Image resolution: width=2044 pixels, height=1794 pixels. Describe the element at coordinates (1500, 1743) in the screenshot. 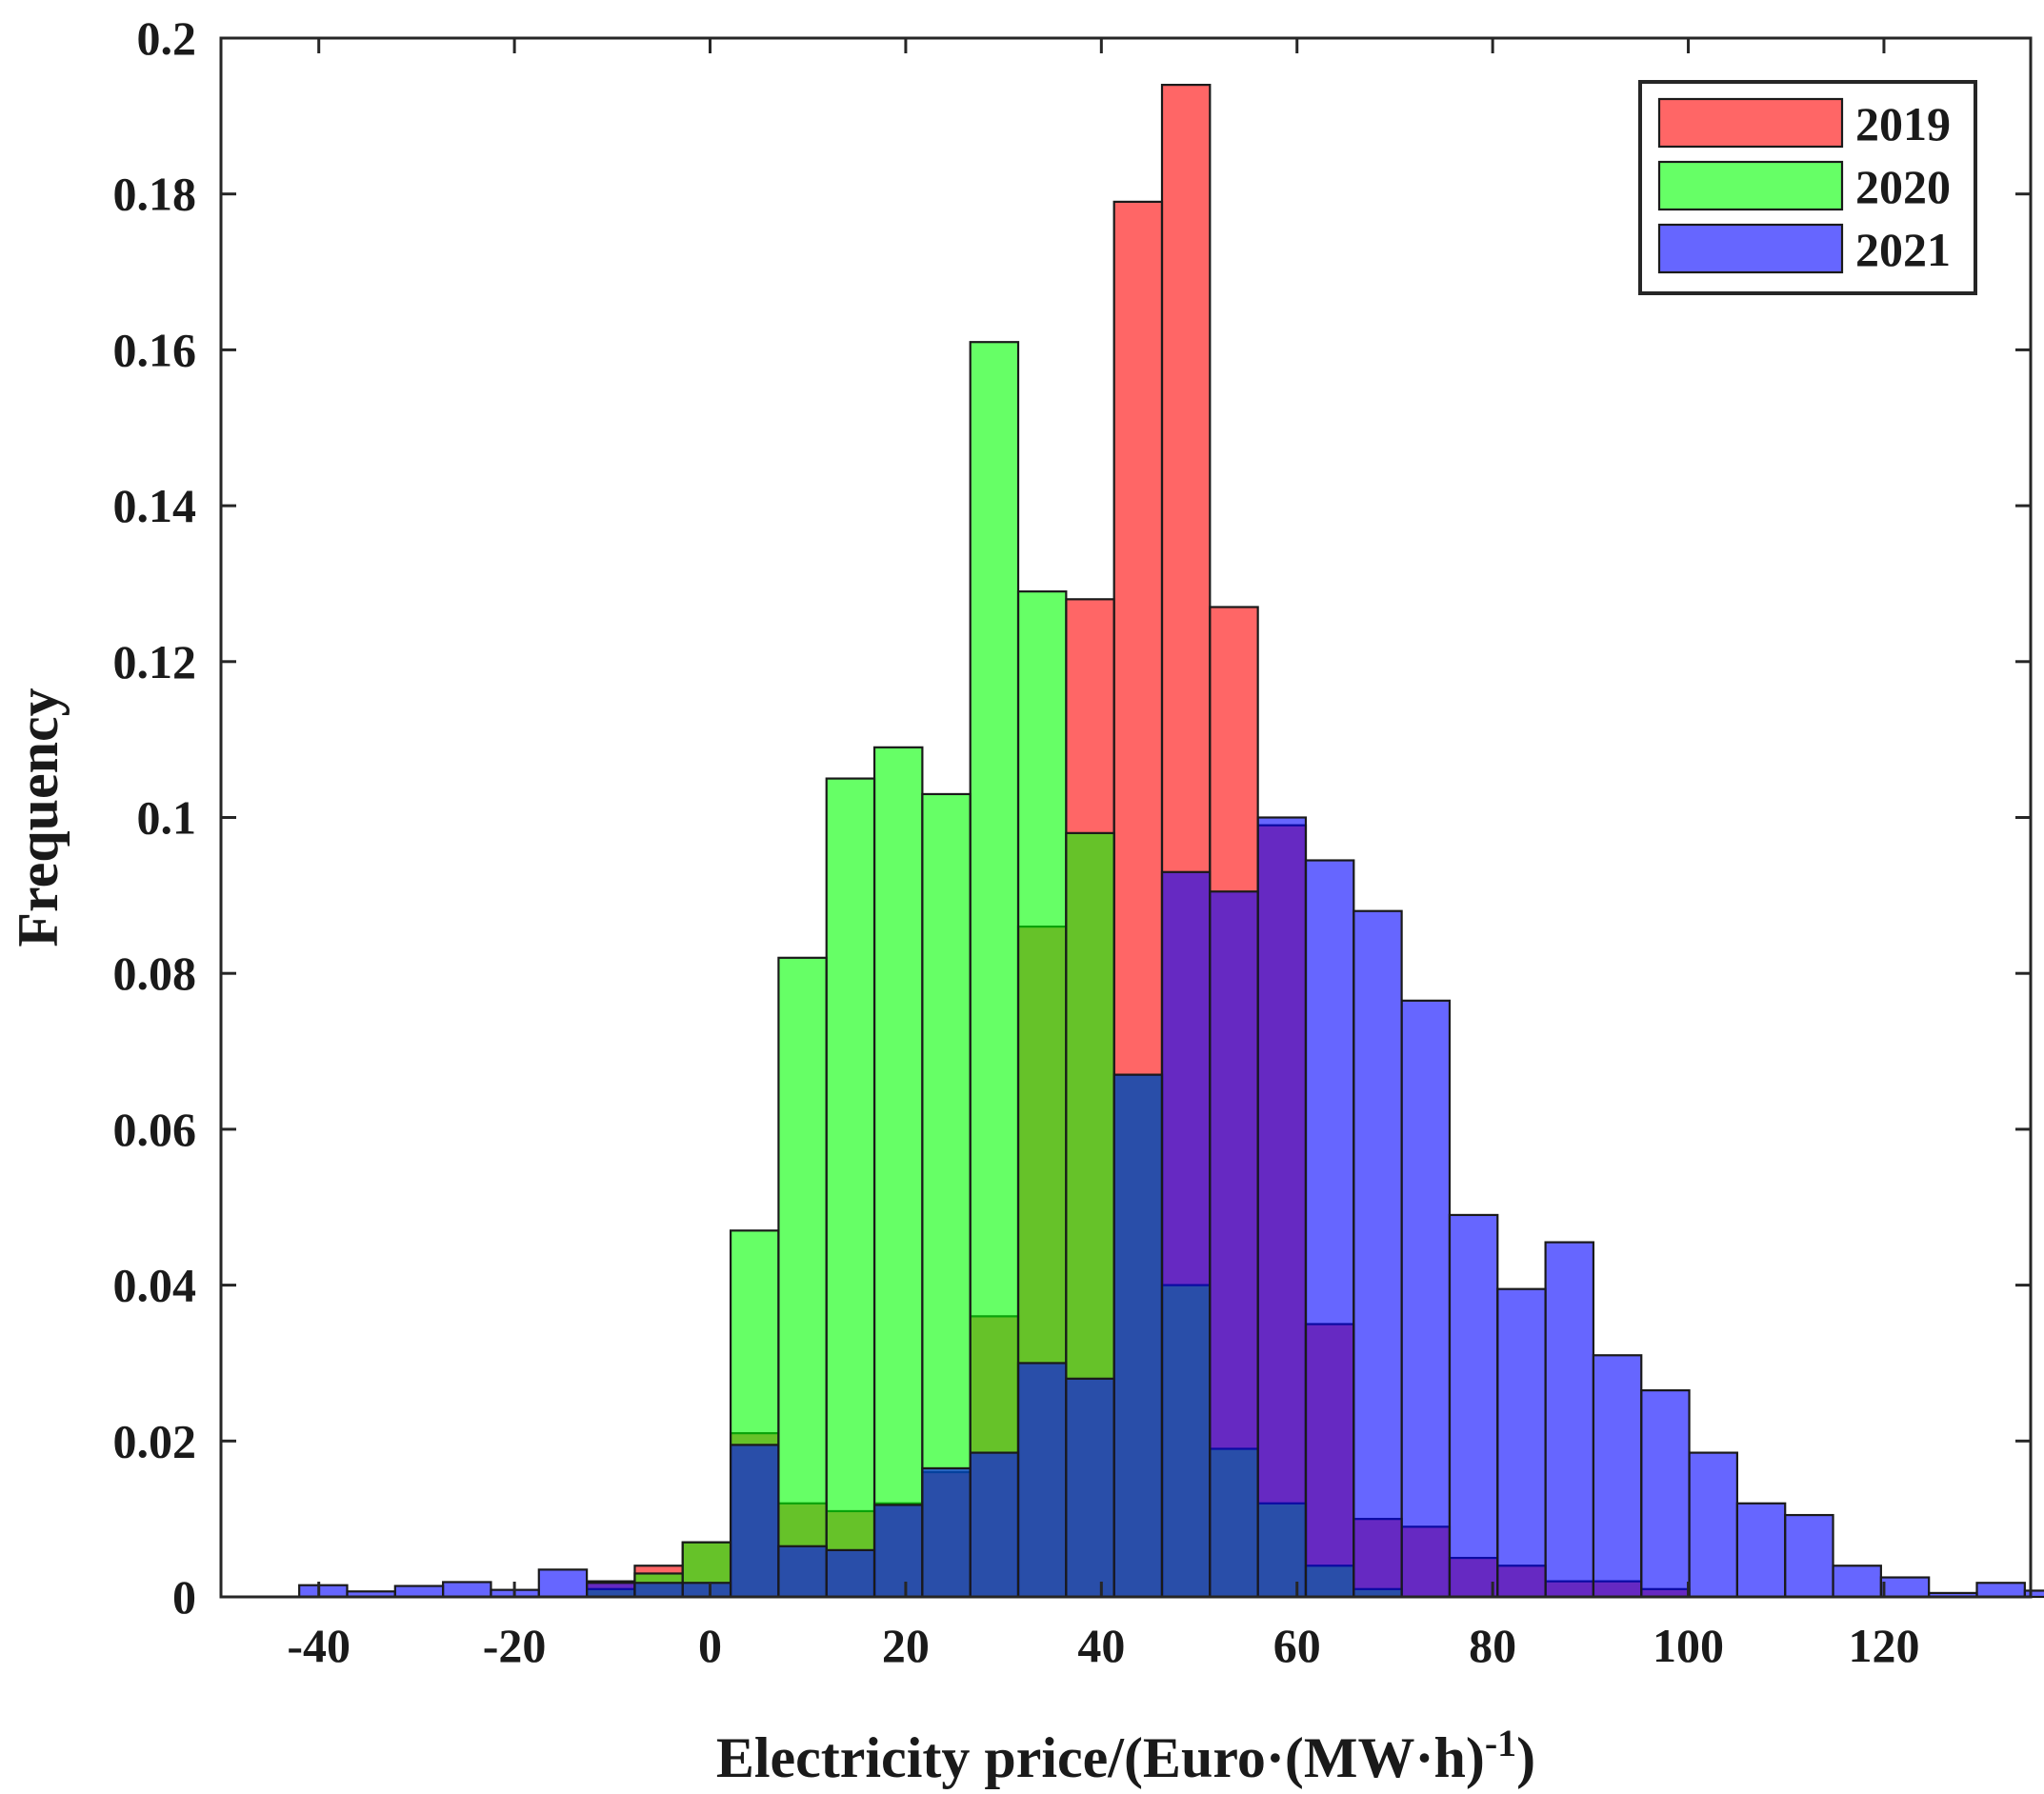

I see `x-axis-label-superscript: -1` at that location.